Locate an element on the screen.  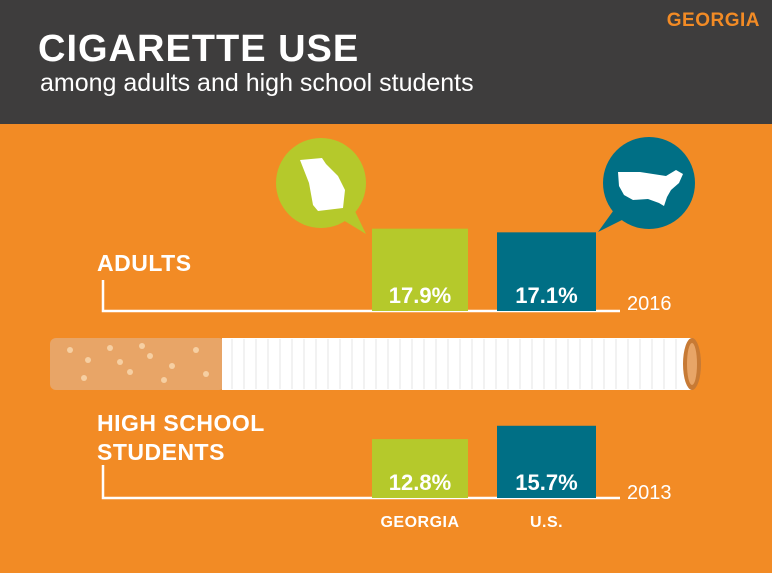
bar-value-label: 17.9% is located at coordinates (420, 295).